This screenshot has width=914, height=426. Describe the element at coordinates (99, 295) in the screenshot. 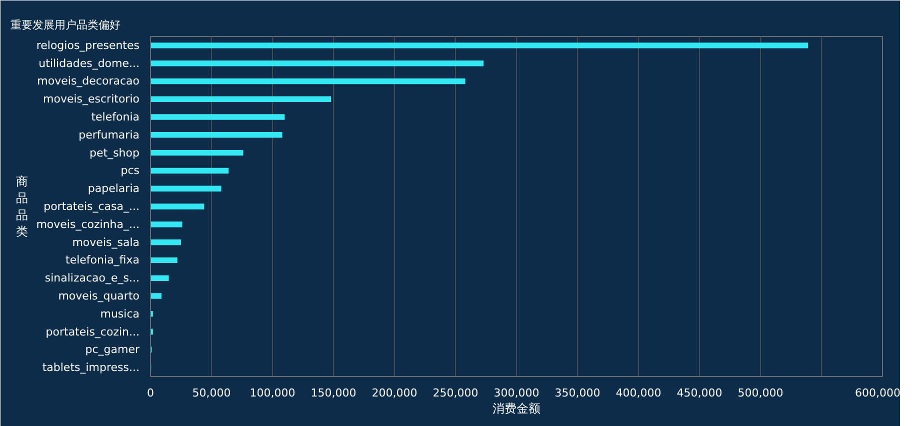

I see `y-tick-label: moveis_quarto` at that location.